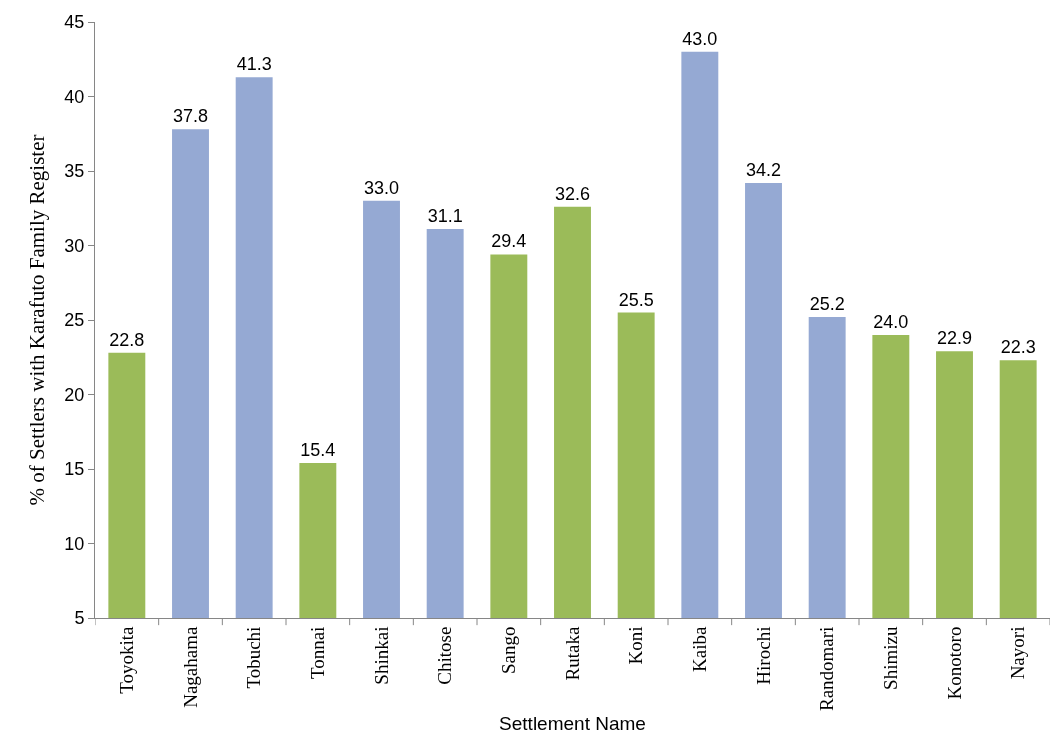 Image resolution: width=1064 pixels, height=742 pixels. I want to click on x-tick-label: Konotoro, so click(954, 663).